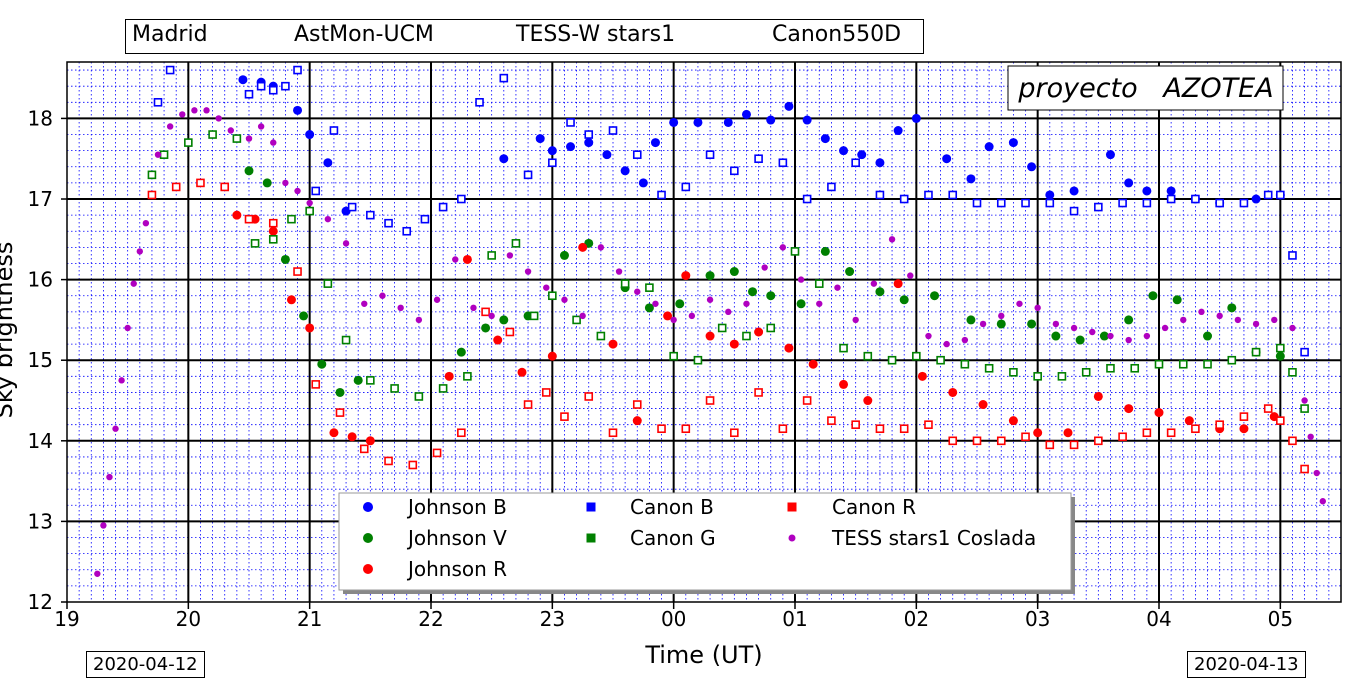  Describe the element at coordinates (170, 34) in the screenshot. I see `header-location: Madrid` at that location.